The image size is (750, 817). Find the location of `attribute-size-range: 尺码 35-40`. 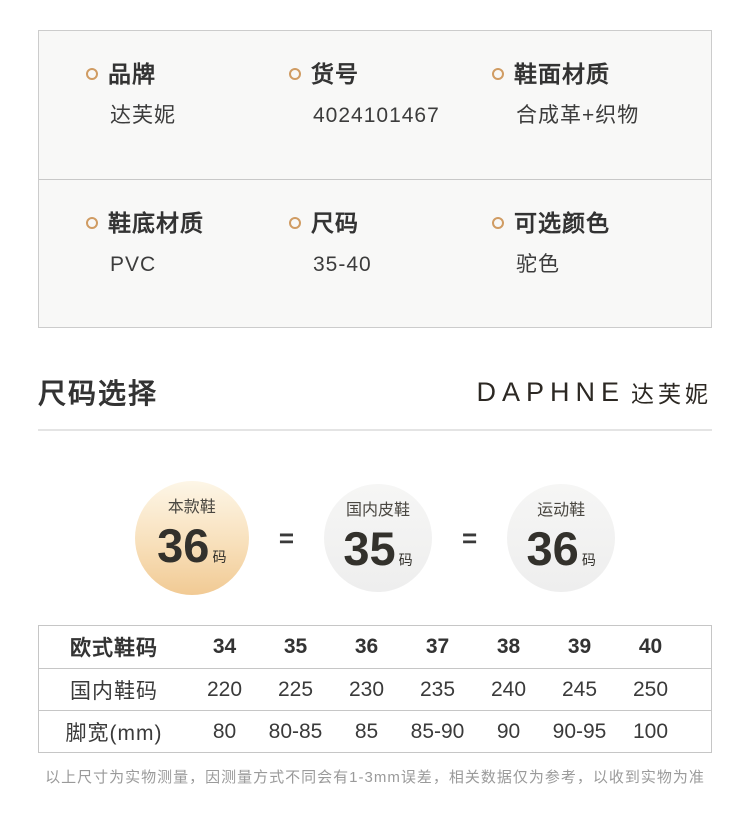

attribute-size-range: 尺码 35-40 is located at coordinates (343, 253).